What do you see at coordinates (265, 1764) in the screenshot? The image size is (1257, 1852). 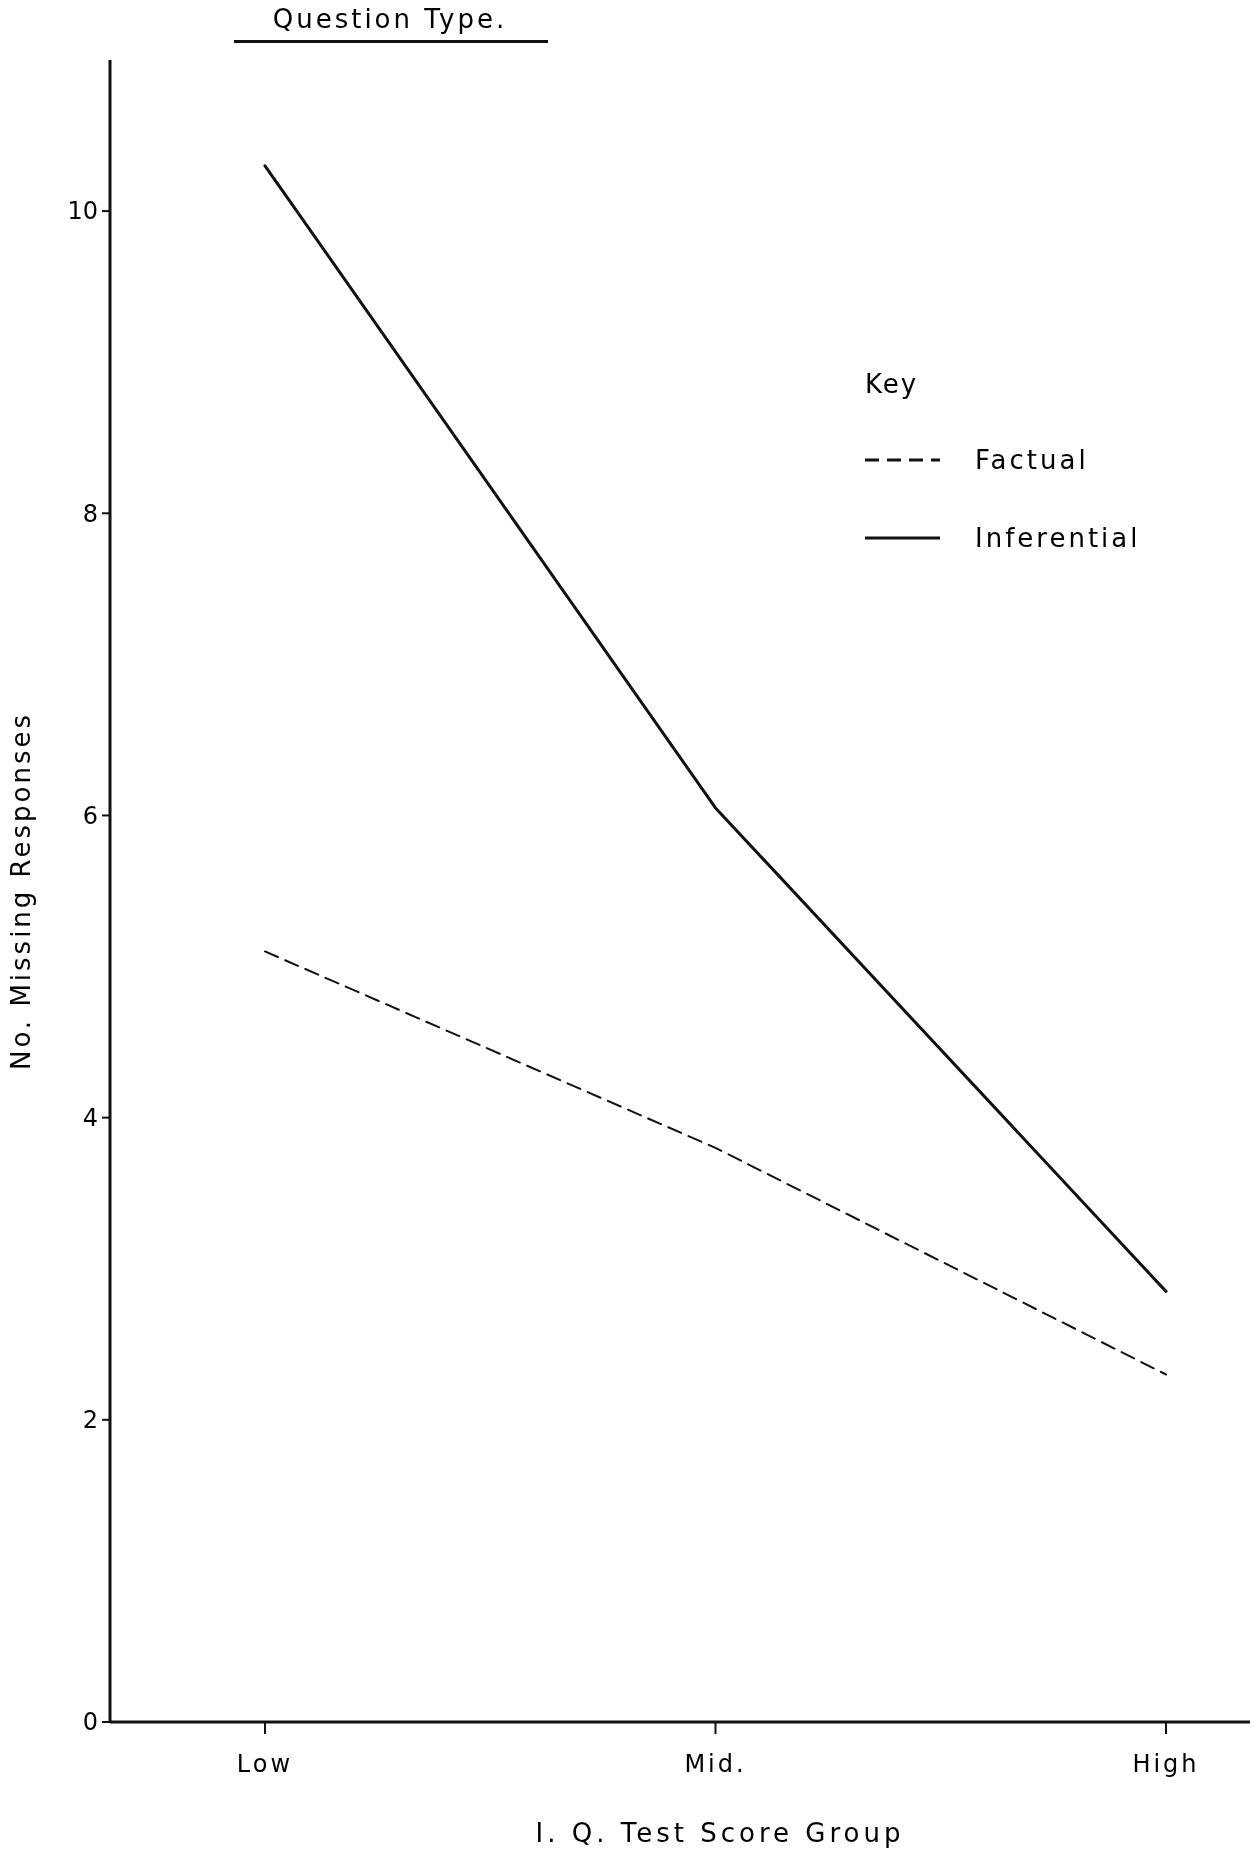 I see `x-tick-label: Low` at bounding box center [265, 1764].